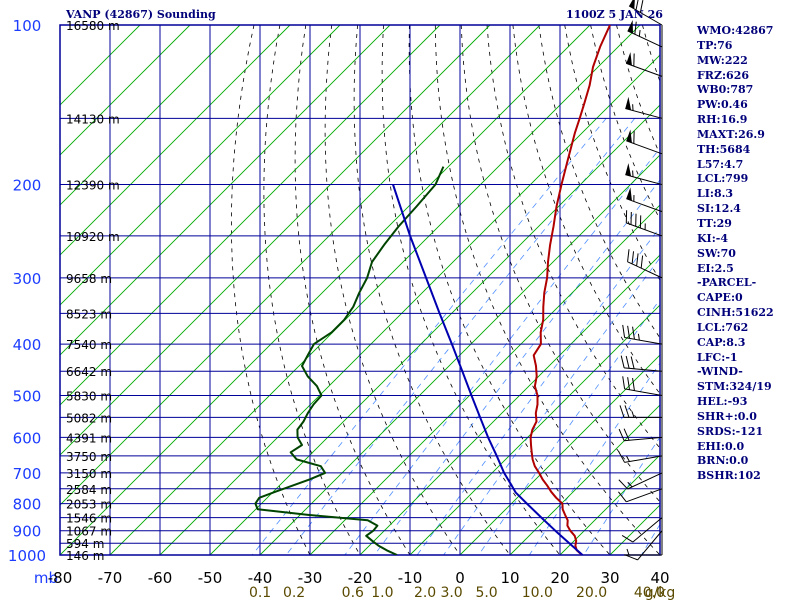  I want to click on mixing-ratio-tick-label: 1.0, so click(382, 592).